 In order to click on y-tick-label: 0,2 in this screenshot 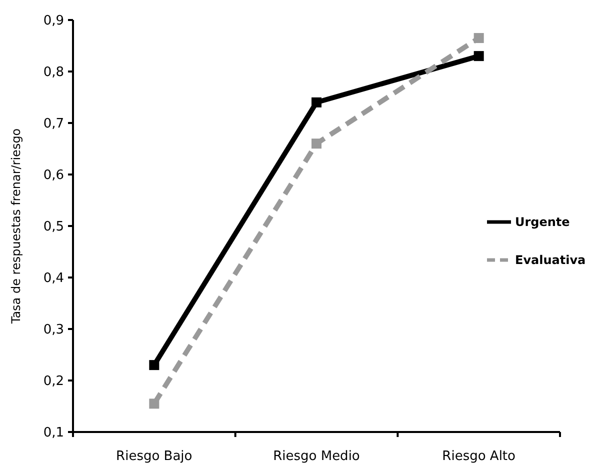, I will do `click(53, 382)`.